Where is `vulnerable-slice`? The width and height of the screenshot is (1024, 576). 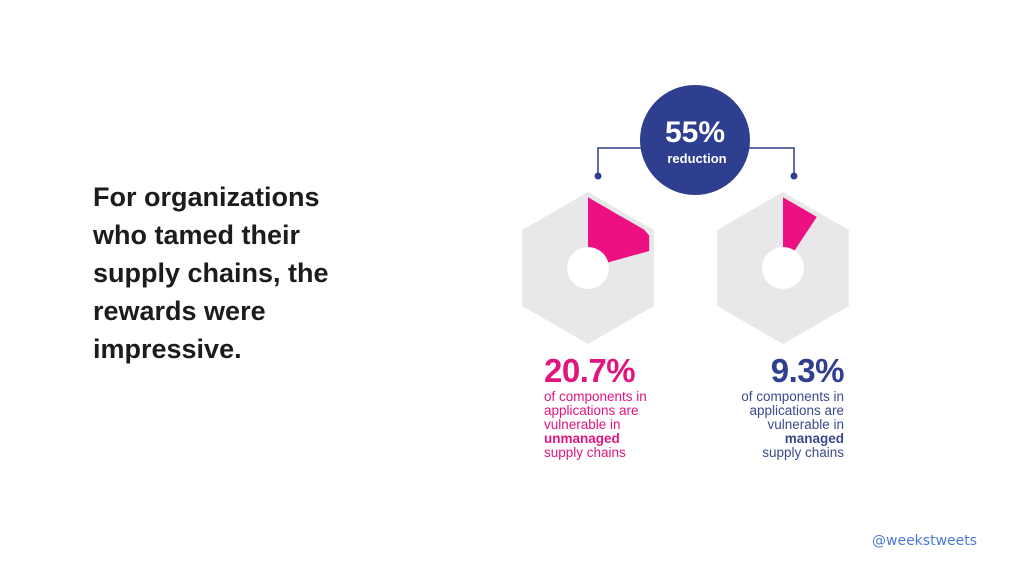
vulnerable-slice is located at coordinates (619, 232).